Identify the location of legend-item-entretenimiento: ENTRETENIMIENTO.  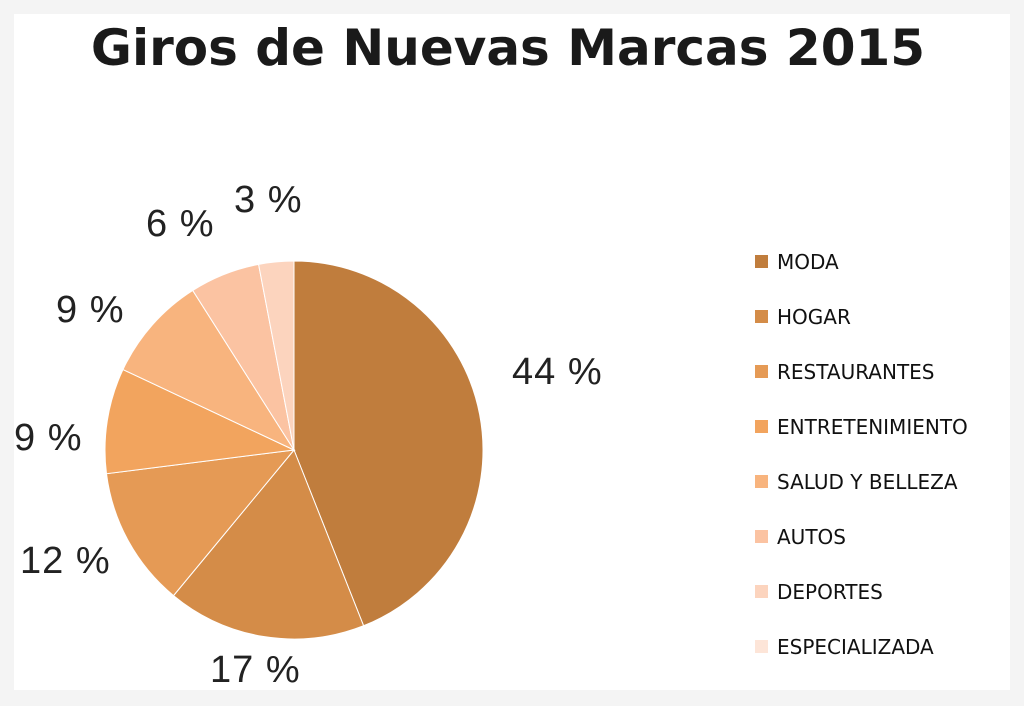
(861, 426).